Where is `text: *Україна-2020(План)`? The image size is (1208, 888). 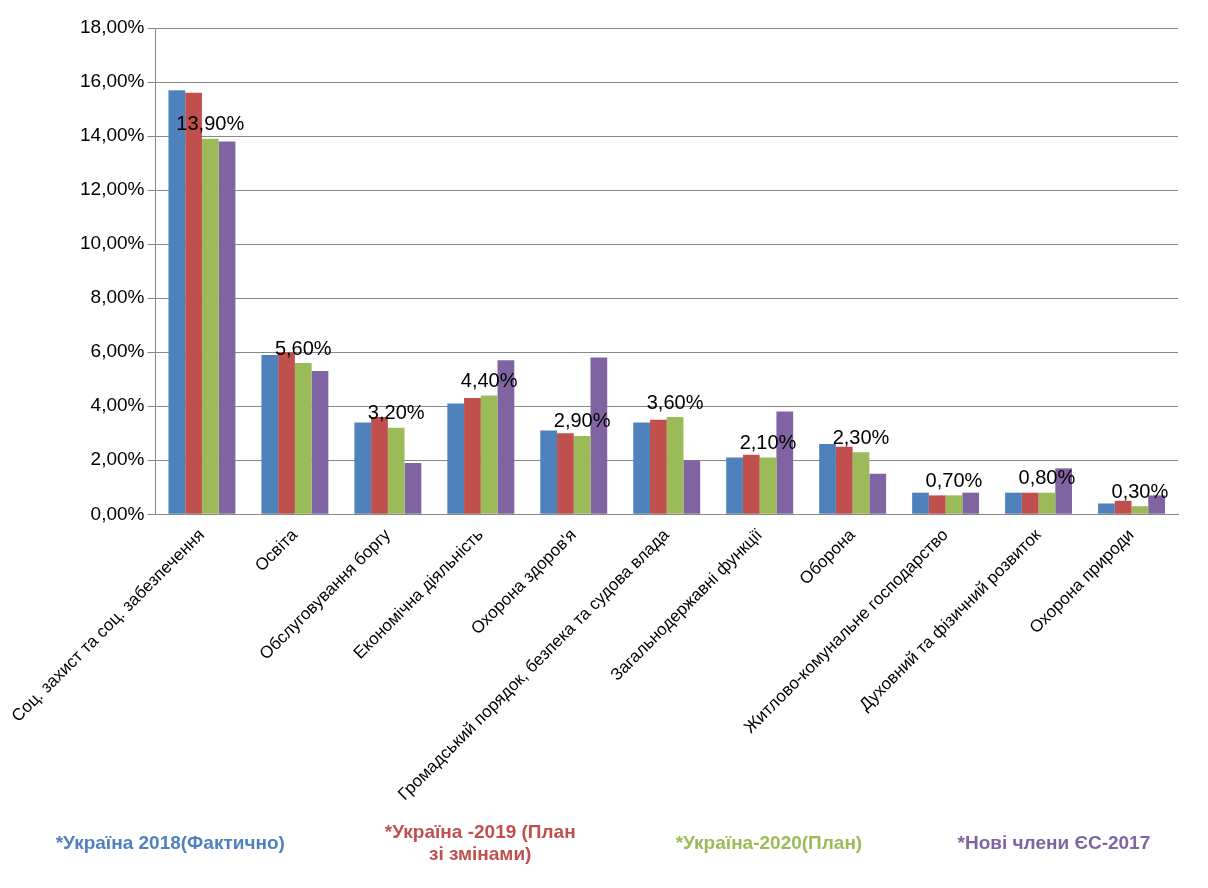 text: *Україна-2020(План) is located at coordinates (769, 843).